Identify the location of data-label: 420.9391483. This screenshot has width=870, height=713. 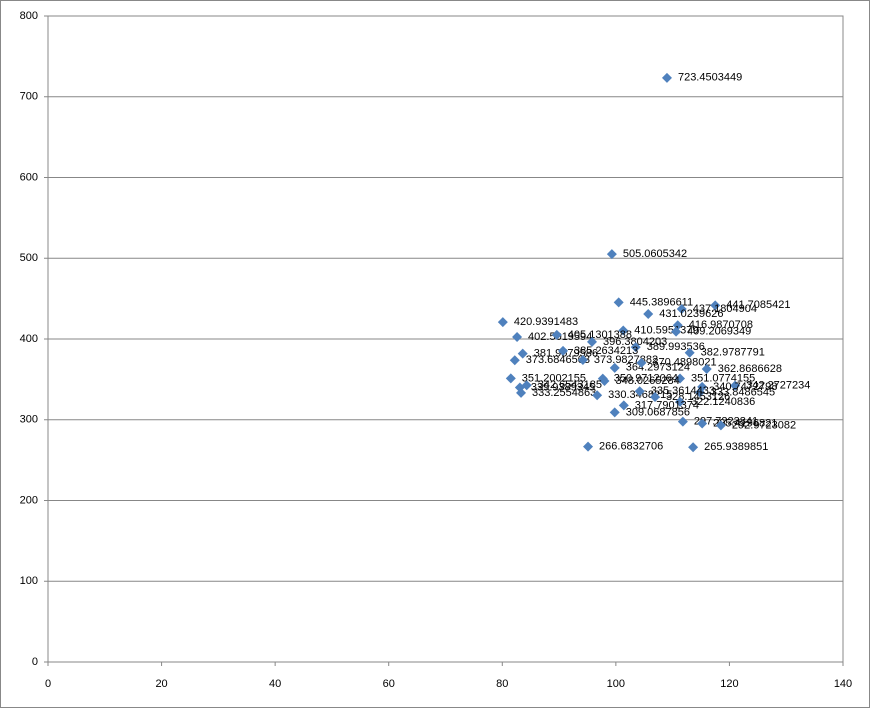
(546, 322).